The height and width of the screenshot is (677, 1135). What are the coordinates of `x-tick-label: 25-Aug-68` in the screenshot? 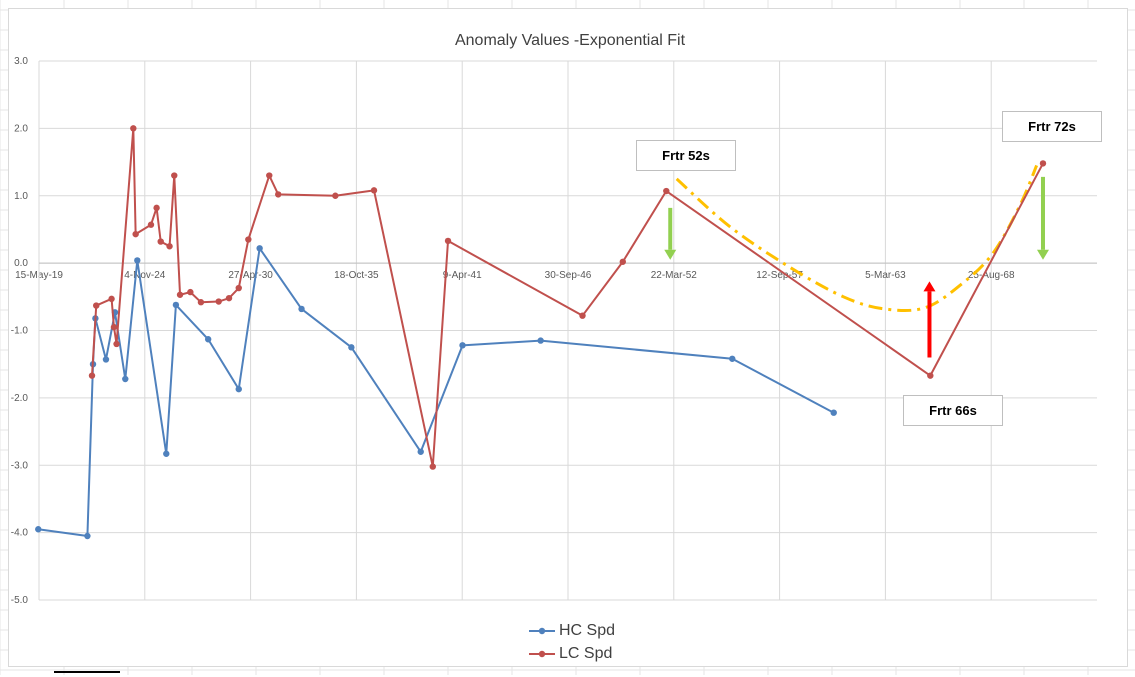 It's located at (991, 275).